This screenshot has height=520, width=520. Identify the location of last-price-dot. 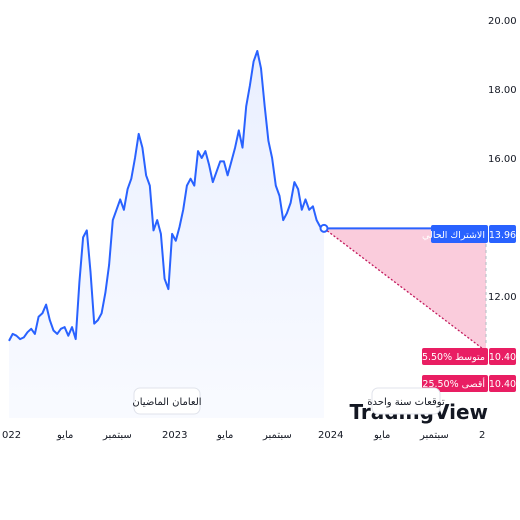
(324, 228).